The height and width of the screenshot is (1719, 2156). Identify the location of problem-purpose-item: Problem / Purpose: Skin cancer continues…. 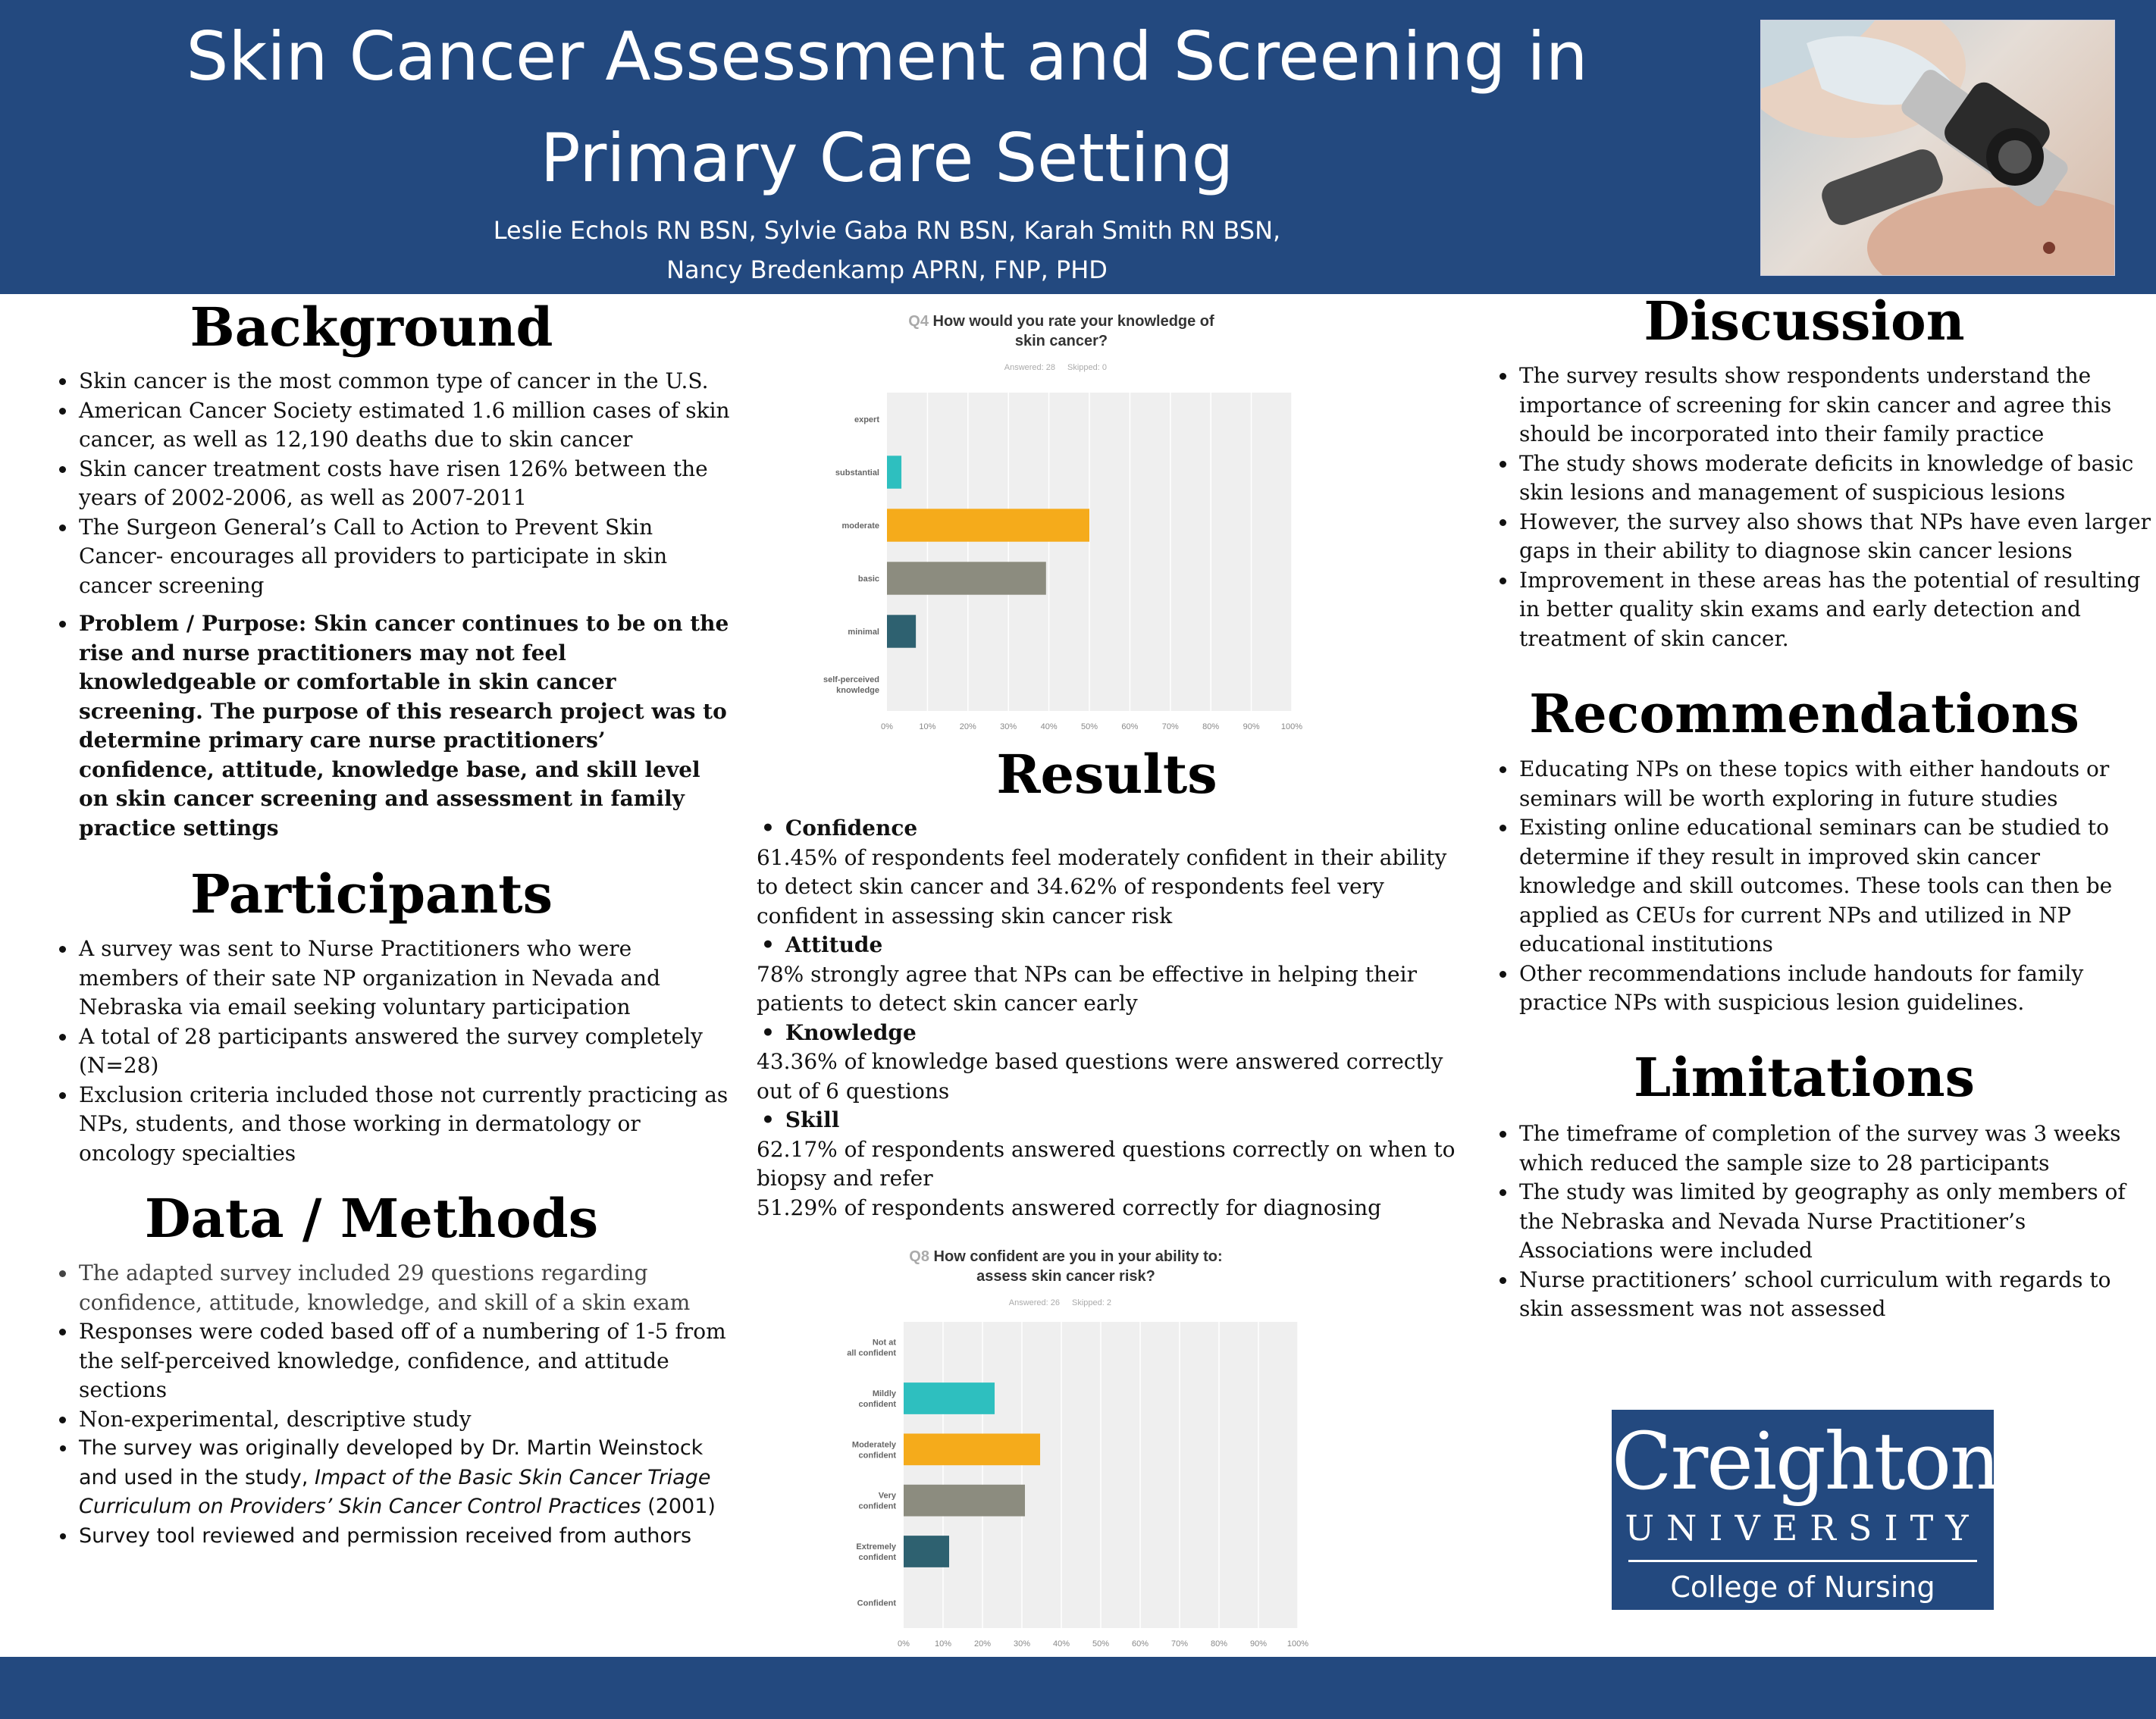
(404, 726).